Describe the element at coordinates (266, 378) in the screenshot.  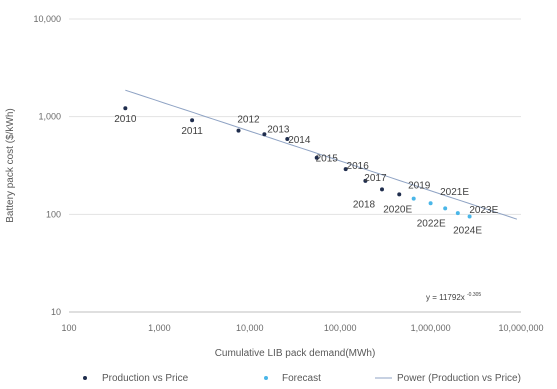
I see `legend-marker-forecast` at that location.